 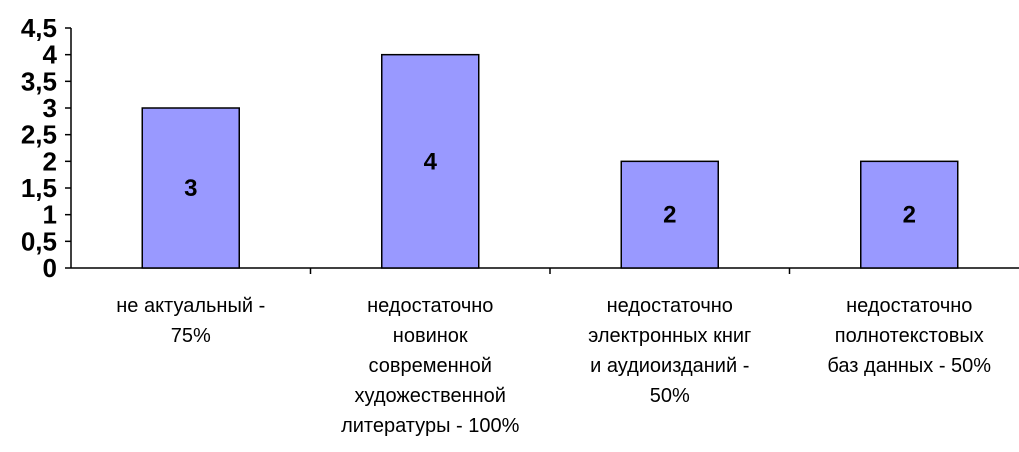 What do you see at coordinates (191, 336) in the screenshot?
I see `category-label: 75%` at bounding box center [191, 336].